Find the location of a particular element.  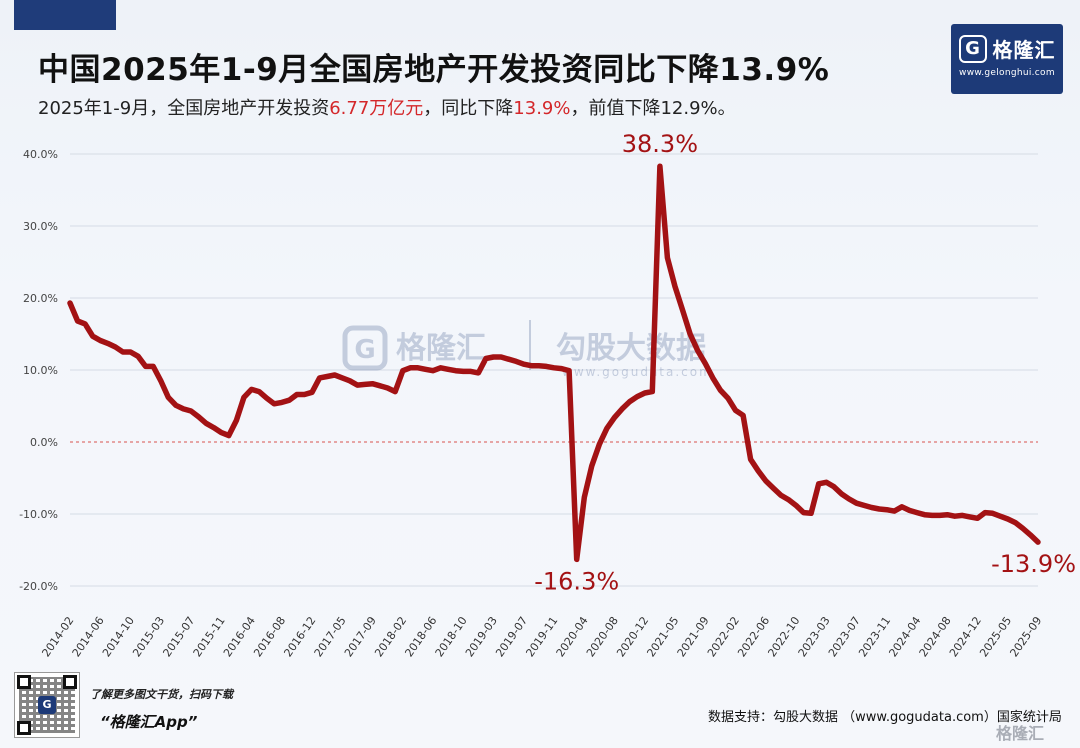

qr-logo-icon: G is located at coordinates (47, 705).